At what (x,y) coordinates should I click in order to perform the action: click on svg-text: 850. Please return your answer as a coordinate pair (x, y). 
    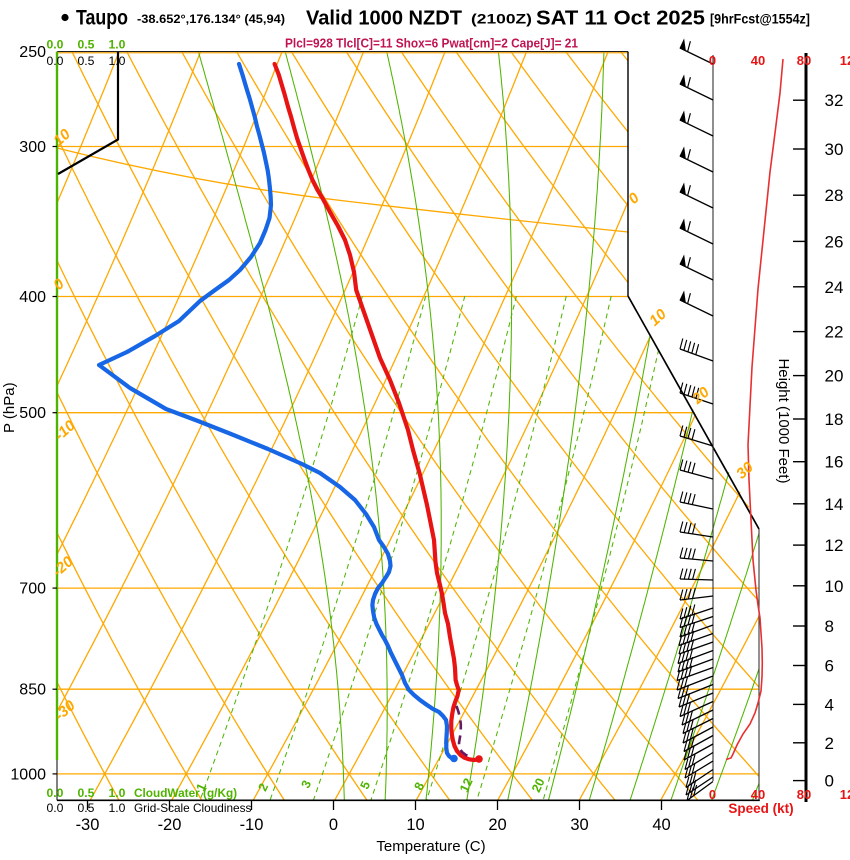
    Looking at the image, I should click on (32, 690).